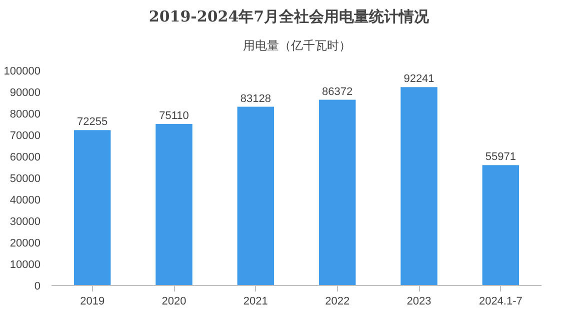 The width and height of the screenshot is (586, 324). What do you see at coordinates (255, 302) in the screenshot?
I see `x-tick-label: 2021` at bounding box center [255, 302].